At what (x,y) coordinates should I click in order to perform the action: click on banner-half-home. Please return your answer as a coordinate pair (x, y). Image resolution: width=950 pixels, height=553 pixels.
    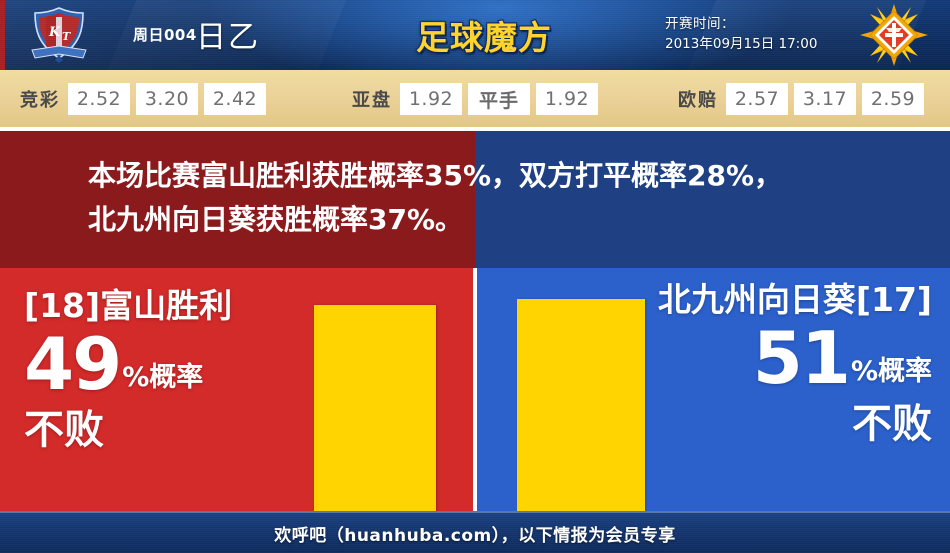
    Looking at the image, I should click on (237, 199).